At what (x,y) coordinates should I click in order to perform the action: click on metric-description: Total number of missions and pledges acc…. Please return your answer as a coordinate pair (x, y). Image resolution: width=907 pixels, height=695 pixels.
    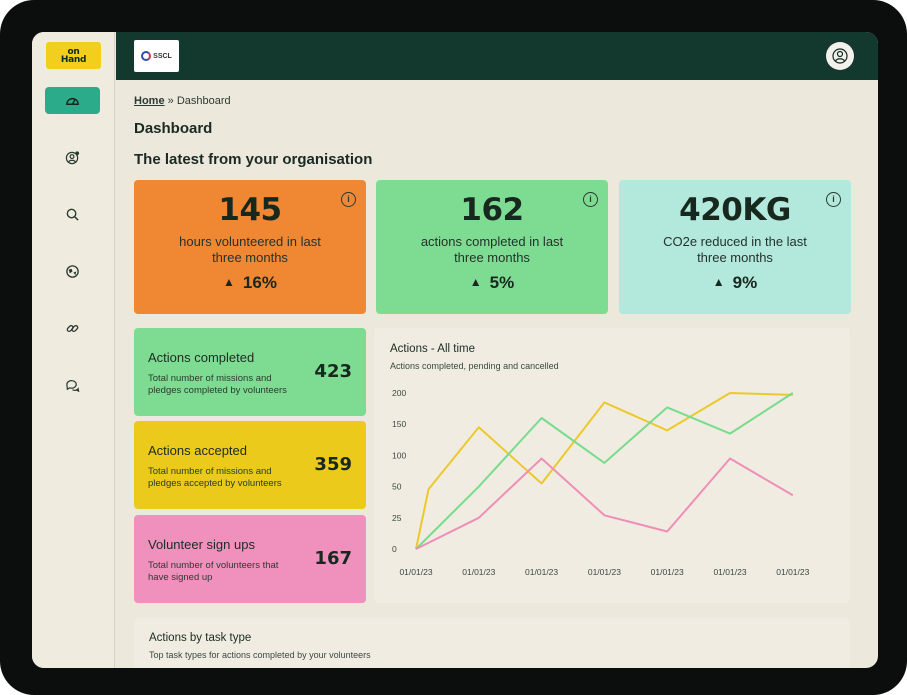
    Looking at the image, I should click on (215, 477).